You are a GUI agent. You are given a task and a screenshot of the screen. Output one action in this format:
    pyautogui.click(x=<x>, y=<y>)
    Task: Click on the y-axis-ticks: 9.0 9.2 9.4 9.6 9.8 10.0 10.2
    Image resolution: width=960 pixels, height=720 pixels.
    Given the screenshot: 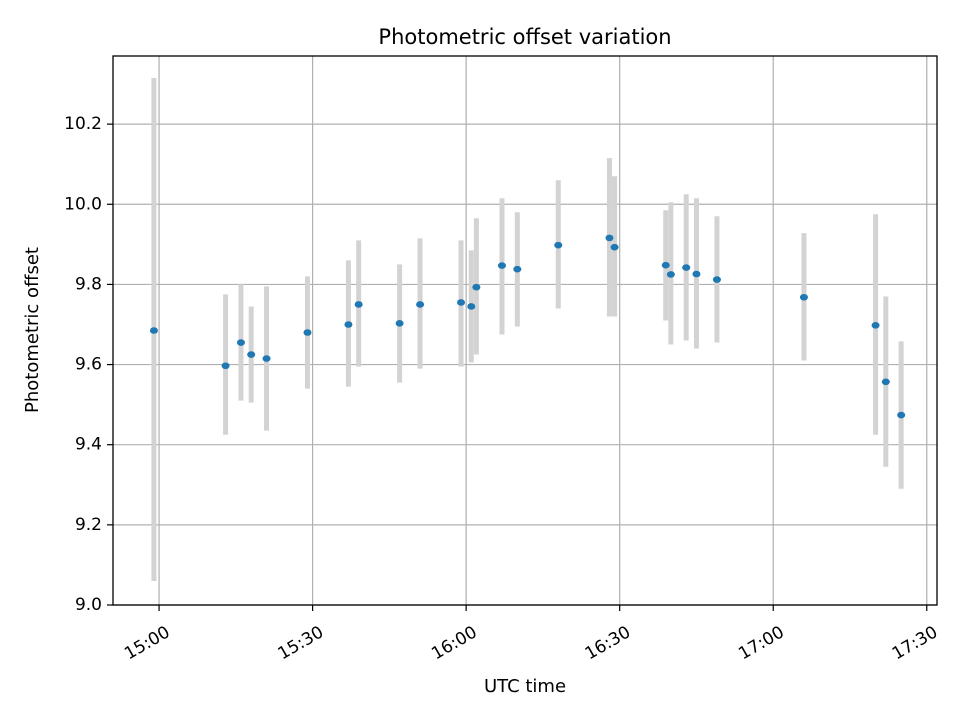 What is the action you would take?
    pyautogui.click(x=88, y=364)
    